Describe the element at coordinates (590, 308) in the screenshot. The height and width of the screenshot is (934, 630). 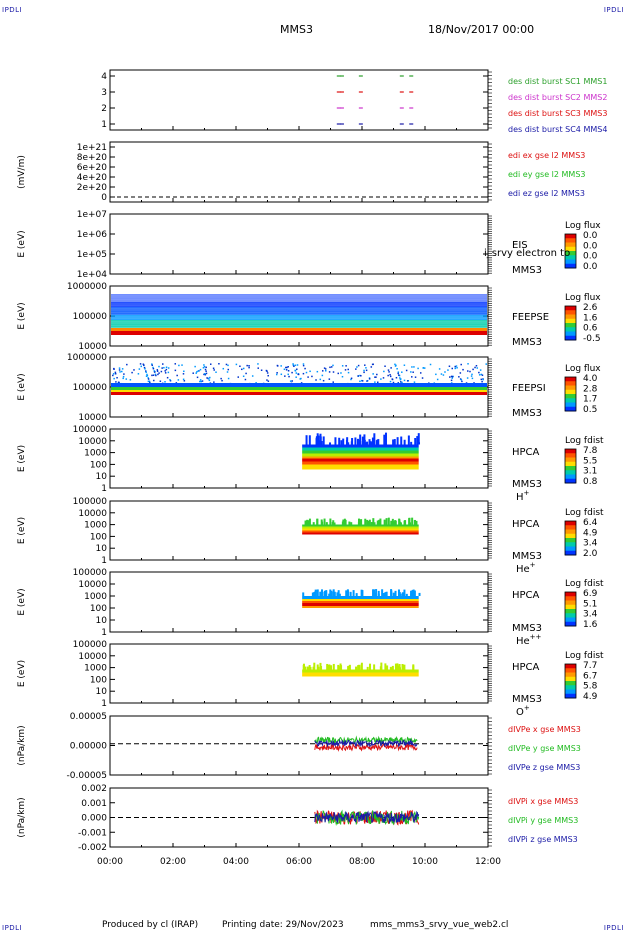
I see `colorbar-tick-label: 2.6` at that location.